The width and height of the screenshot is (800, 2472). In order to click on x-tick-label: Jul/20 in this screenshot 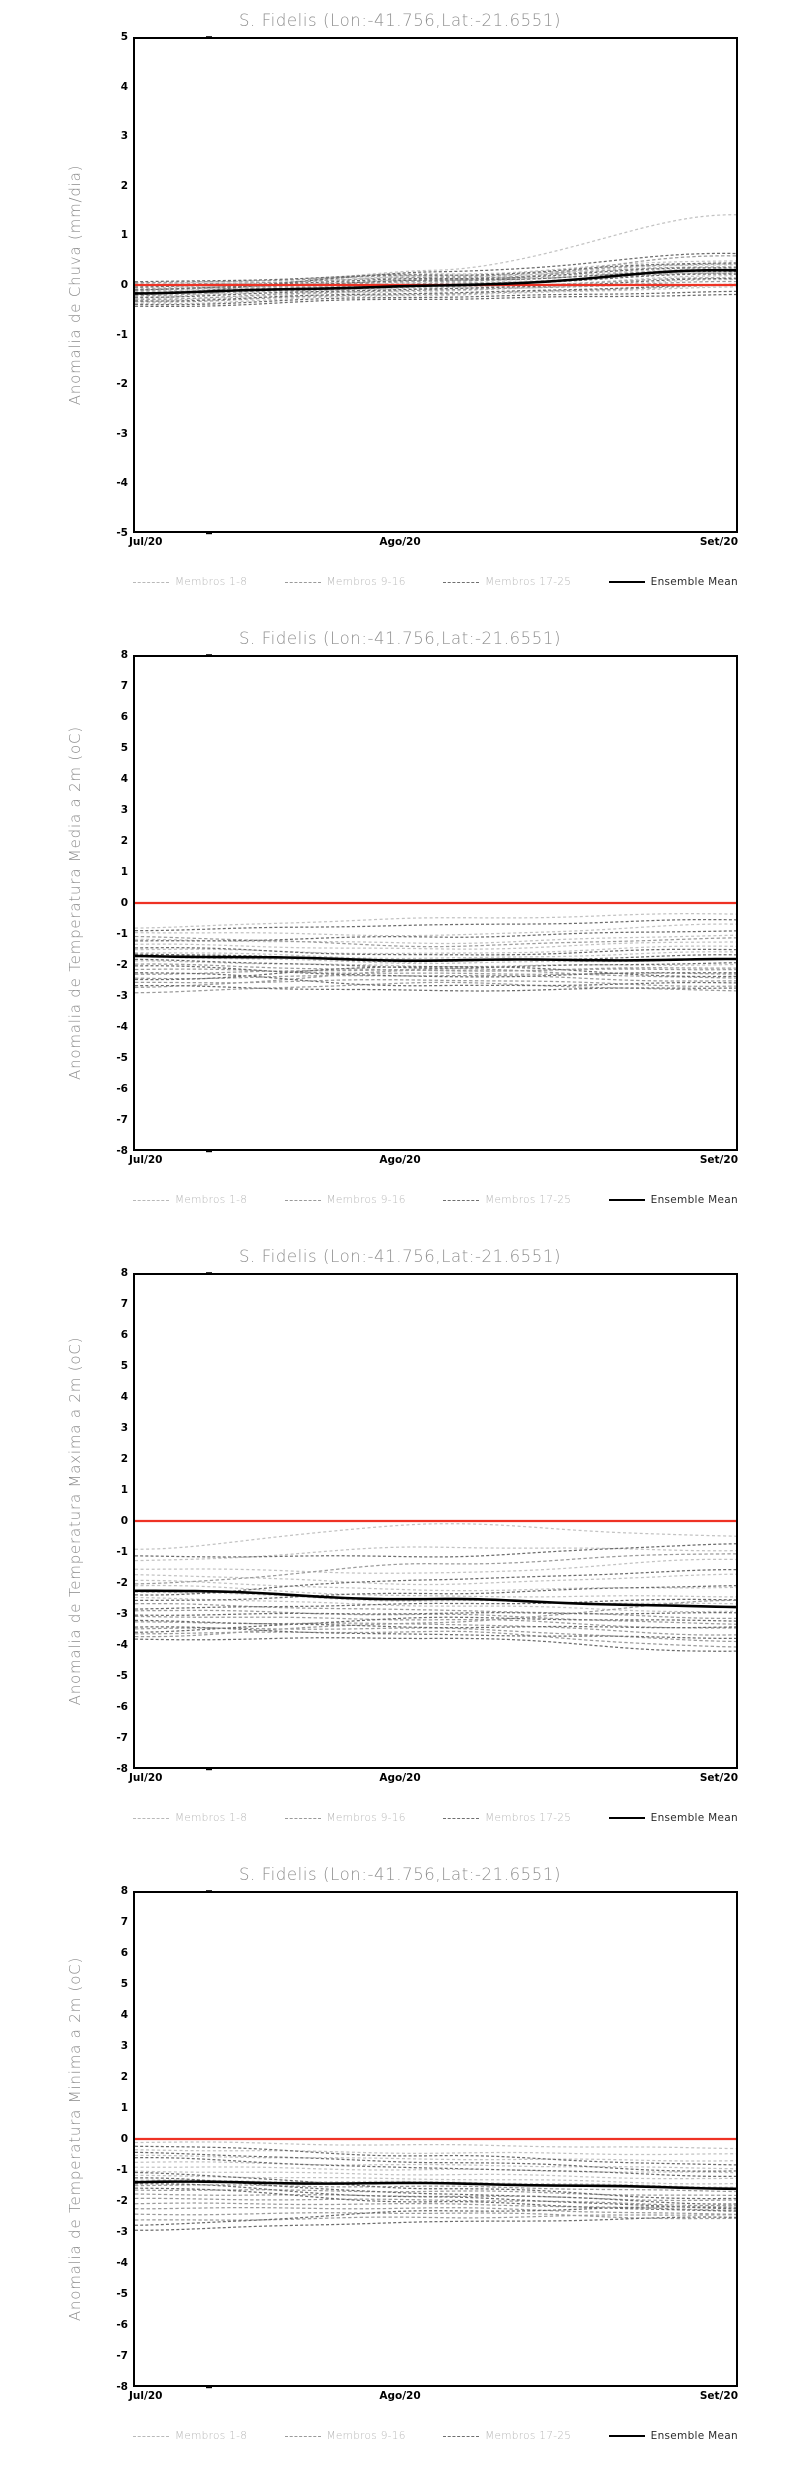, I will do `click(146, 2396)`.